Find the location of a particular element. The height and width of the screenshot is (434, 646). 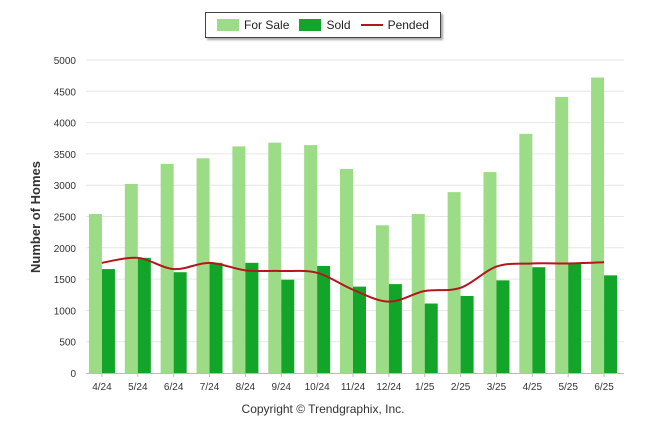

x-tick-label: 5/25 is located at coordinates (568, 387).